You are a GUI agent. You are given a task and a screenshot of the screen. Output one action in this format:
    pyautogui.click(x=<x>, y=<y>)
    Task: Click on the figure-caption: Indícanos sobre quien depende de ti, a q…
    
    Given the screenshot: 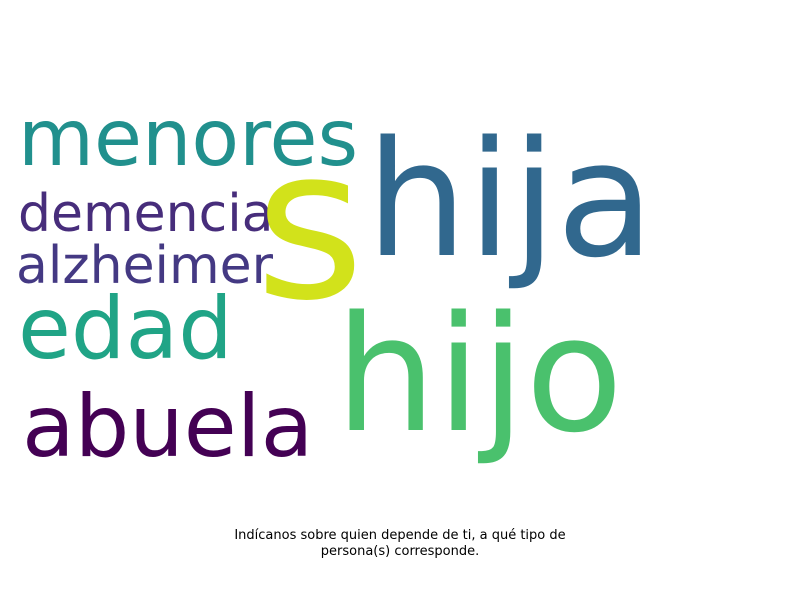 What is the action you would take?
    pyautogui.click(x=400, y=544)
    